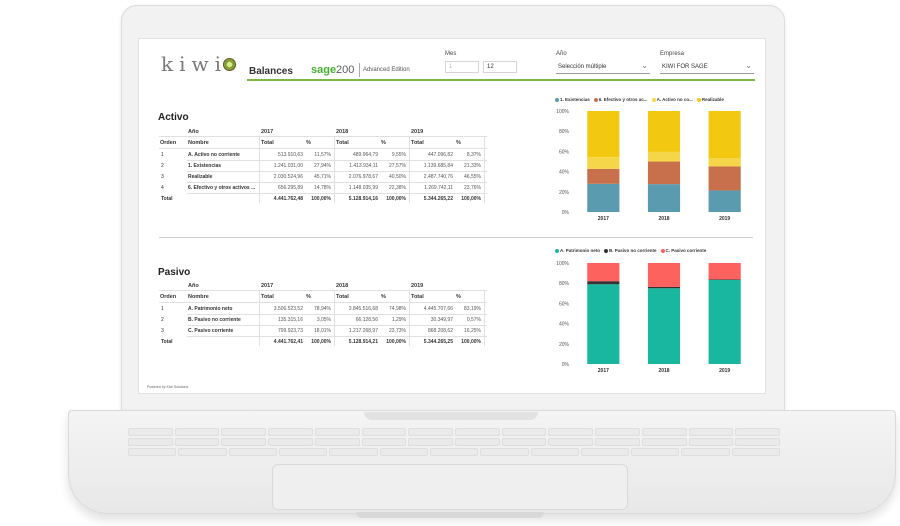  Describe the element at coordinates (342, 143) in the screenshot. I see `col-total-header: Total` at that location.